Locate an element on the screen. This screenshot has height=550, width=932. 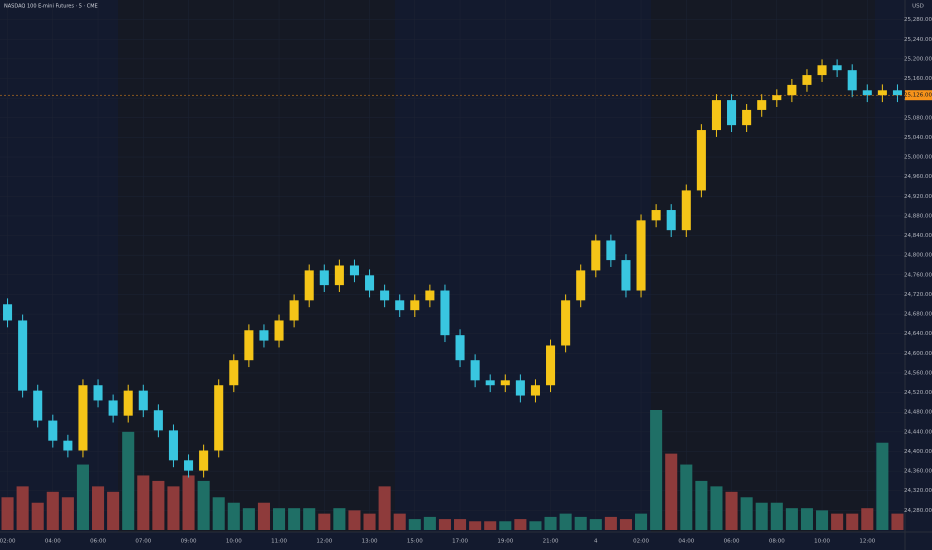
x-tick-label: 09:00 is located at coordinates (189, 542).